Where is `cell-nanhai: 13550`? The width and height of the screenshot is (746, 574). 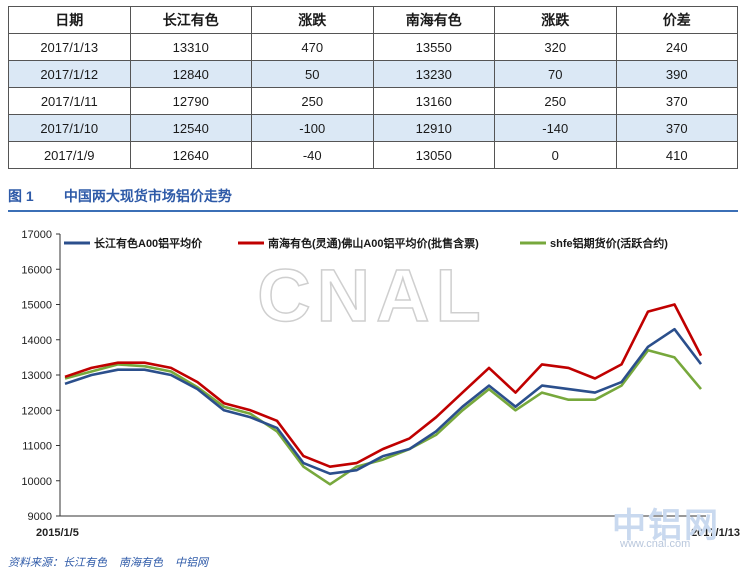 cell-nanhai: 13550 is located at coordinates (433, 47).